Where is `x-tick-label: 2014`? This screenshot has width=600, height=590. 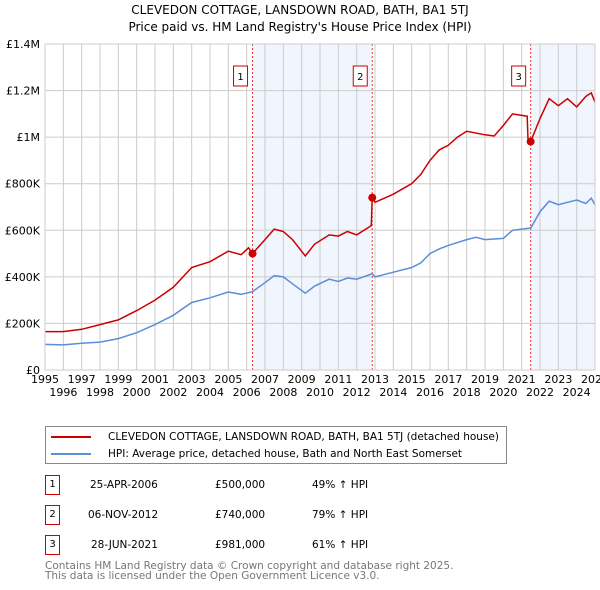
x-tick-label: 2014 is located at coordinates (393, 392).